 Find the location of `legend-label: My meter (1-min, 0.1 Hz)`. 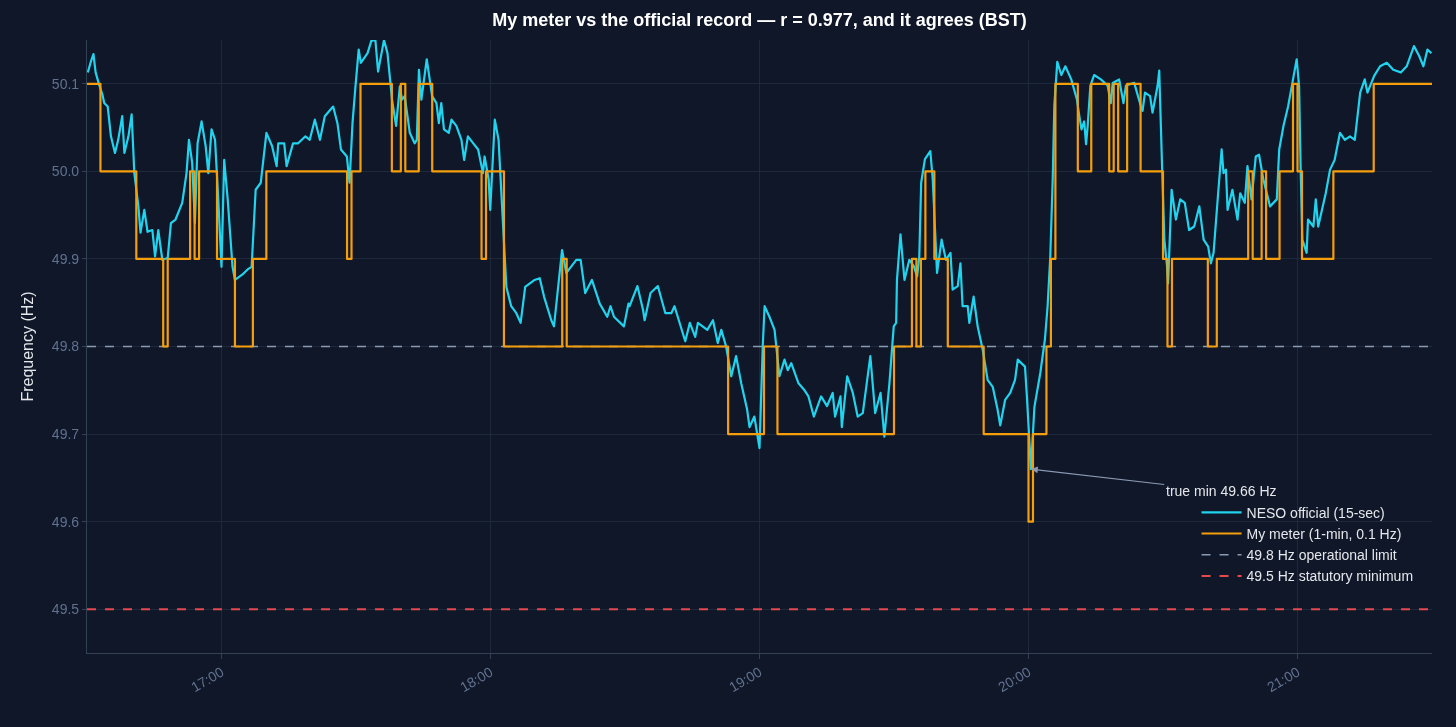

legend-label: My meter (1-min, 0.1 Hz) is located at coordinates (1324, 533).